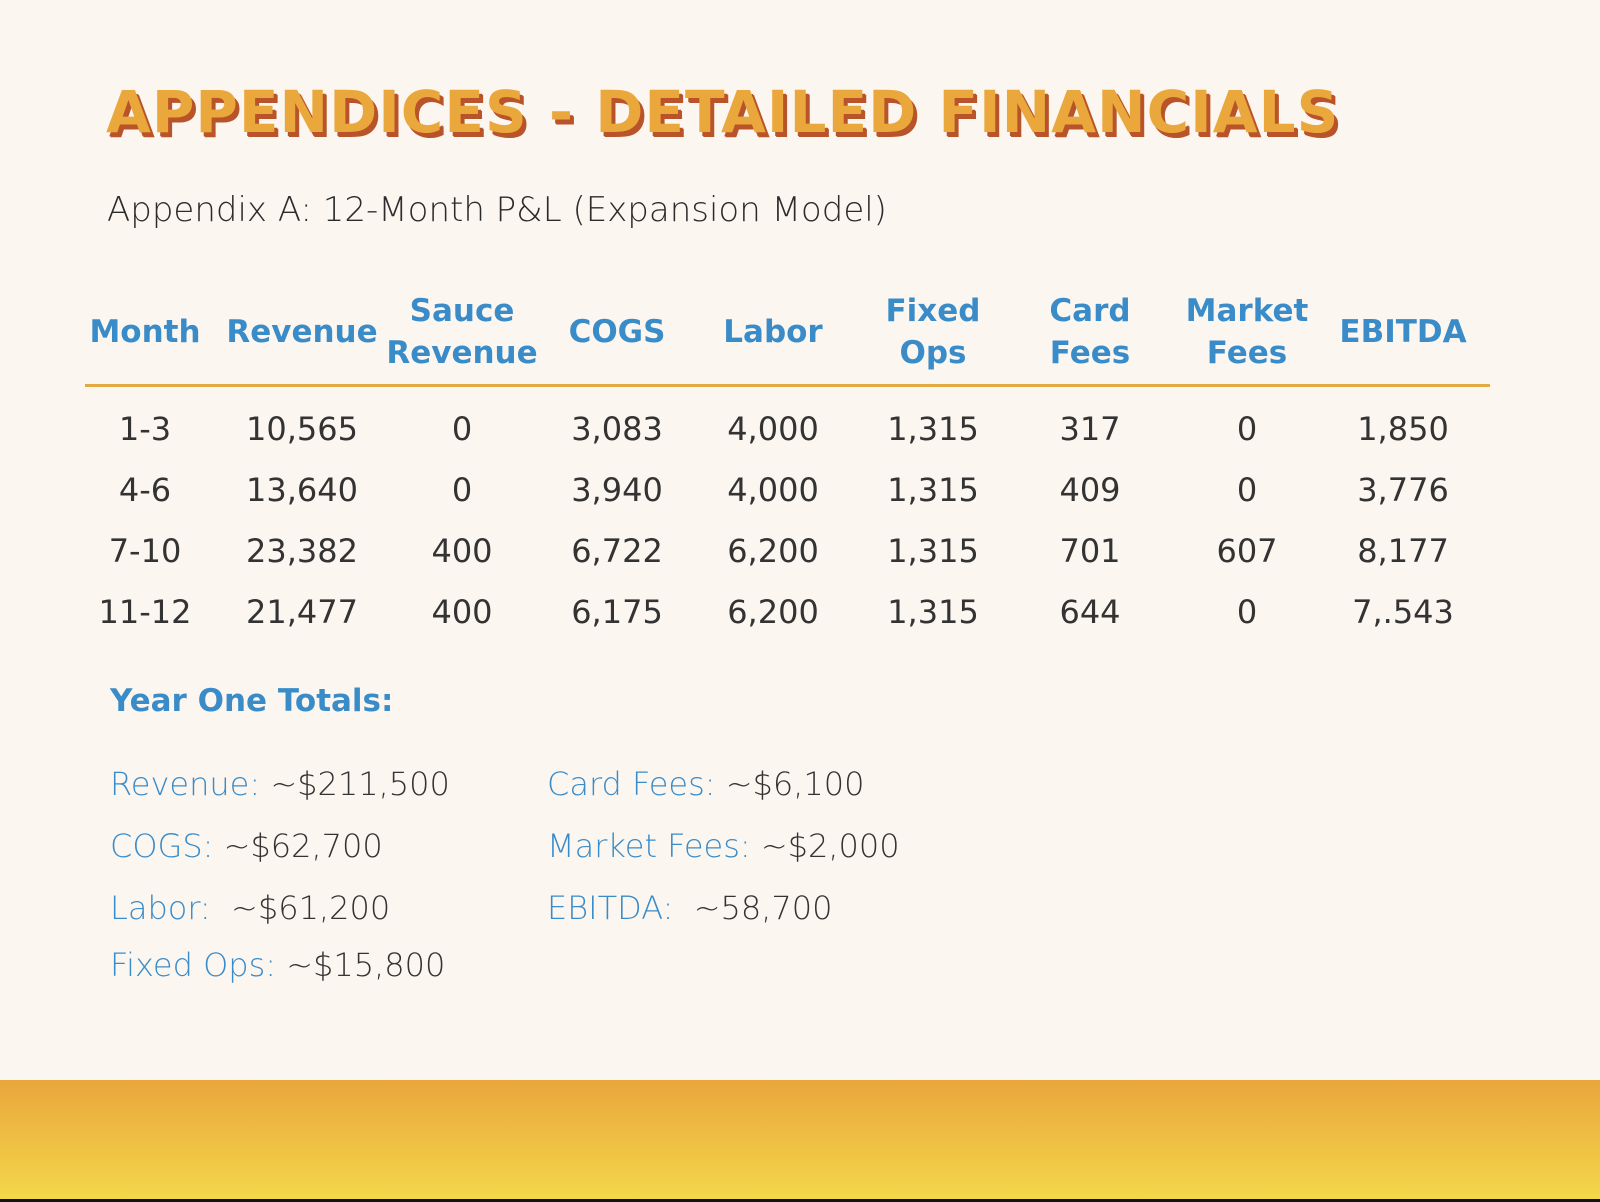 This screenshot has width=1600, height=1202. I want to click on total-label: Fixed Ops:, so click(193, 965).